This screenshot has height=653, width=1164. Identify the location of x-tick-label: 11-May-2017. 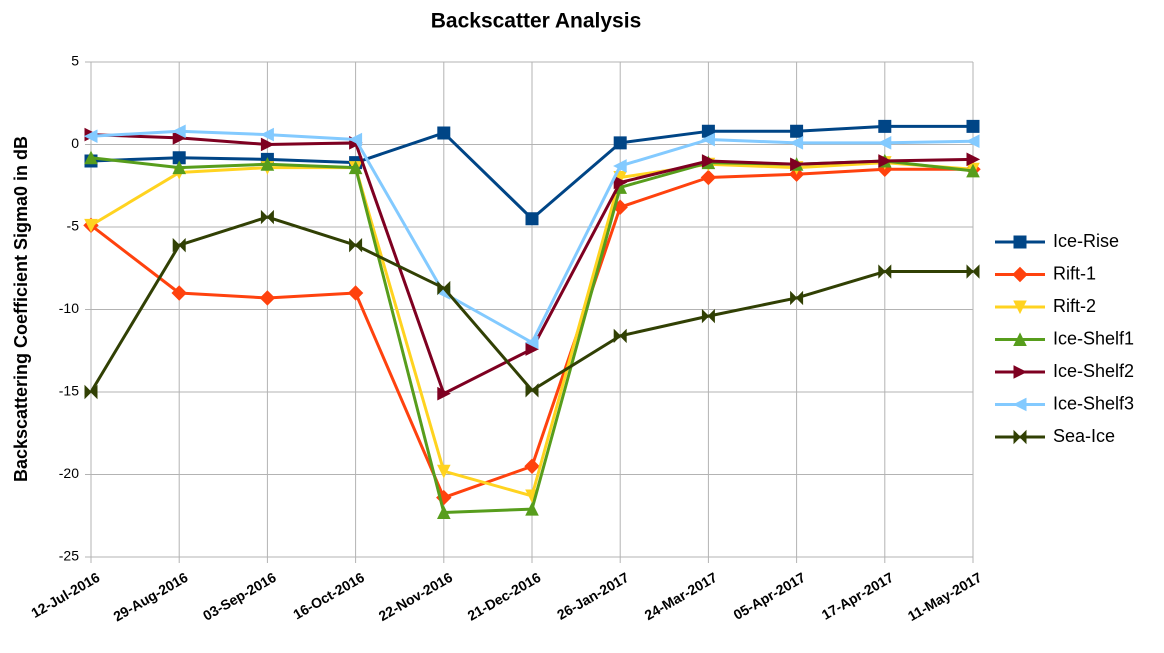
(945, 596).